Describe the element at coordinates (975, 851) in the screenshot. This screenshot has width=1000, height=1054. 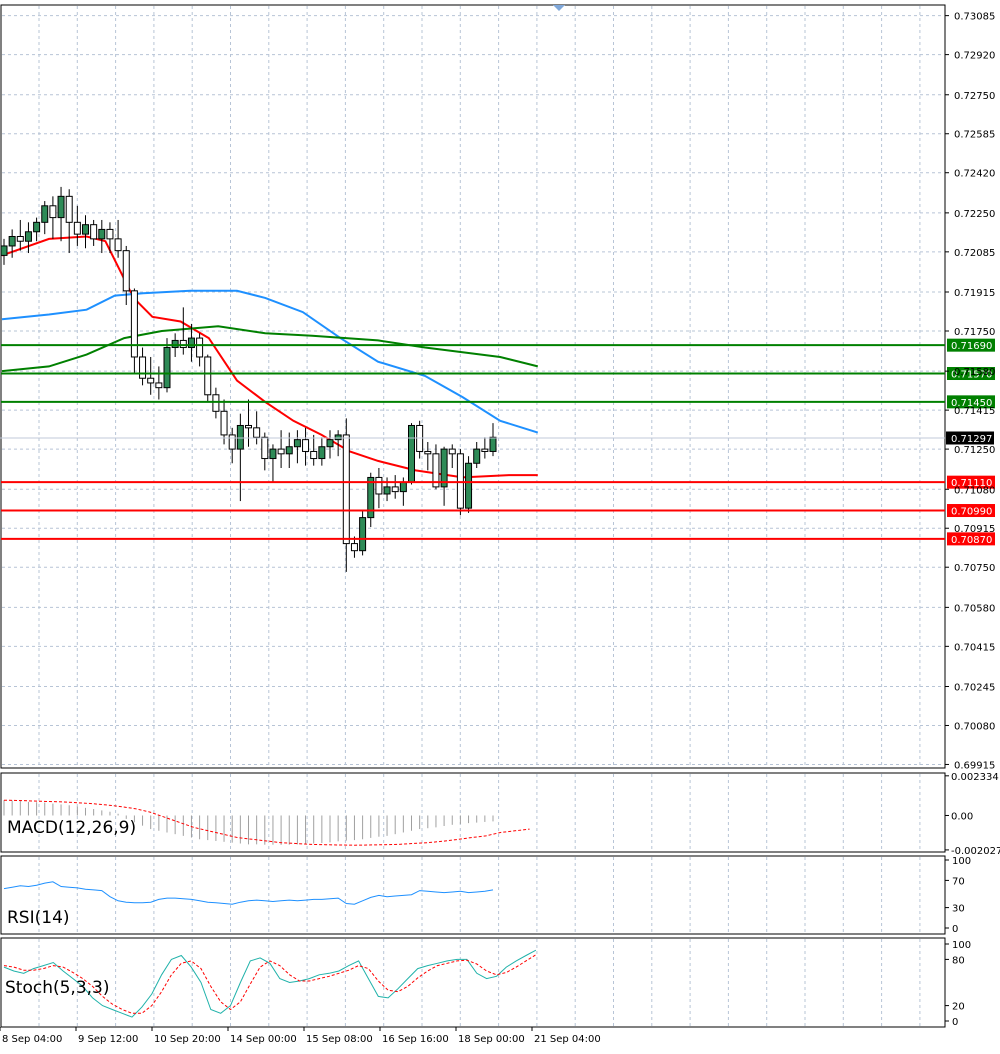
I see `macd-tick-label: -0.002027` at that location.